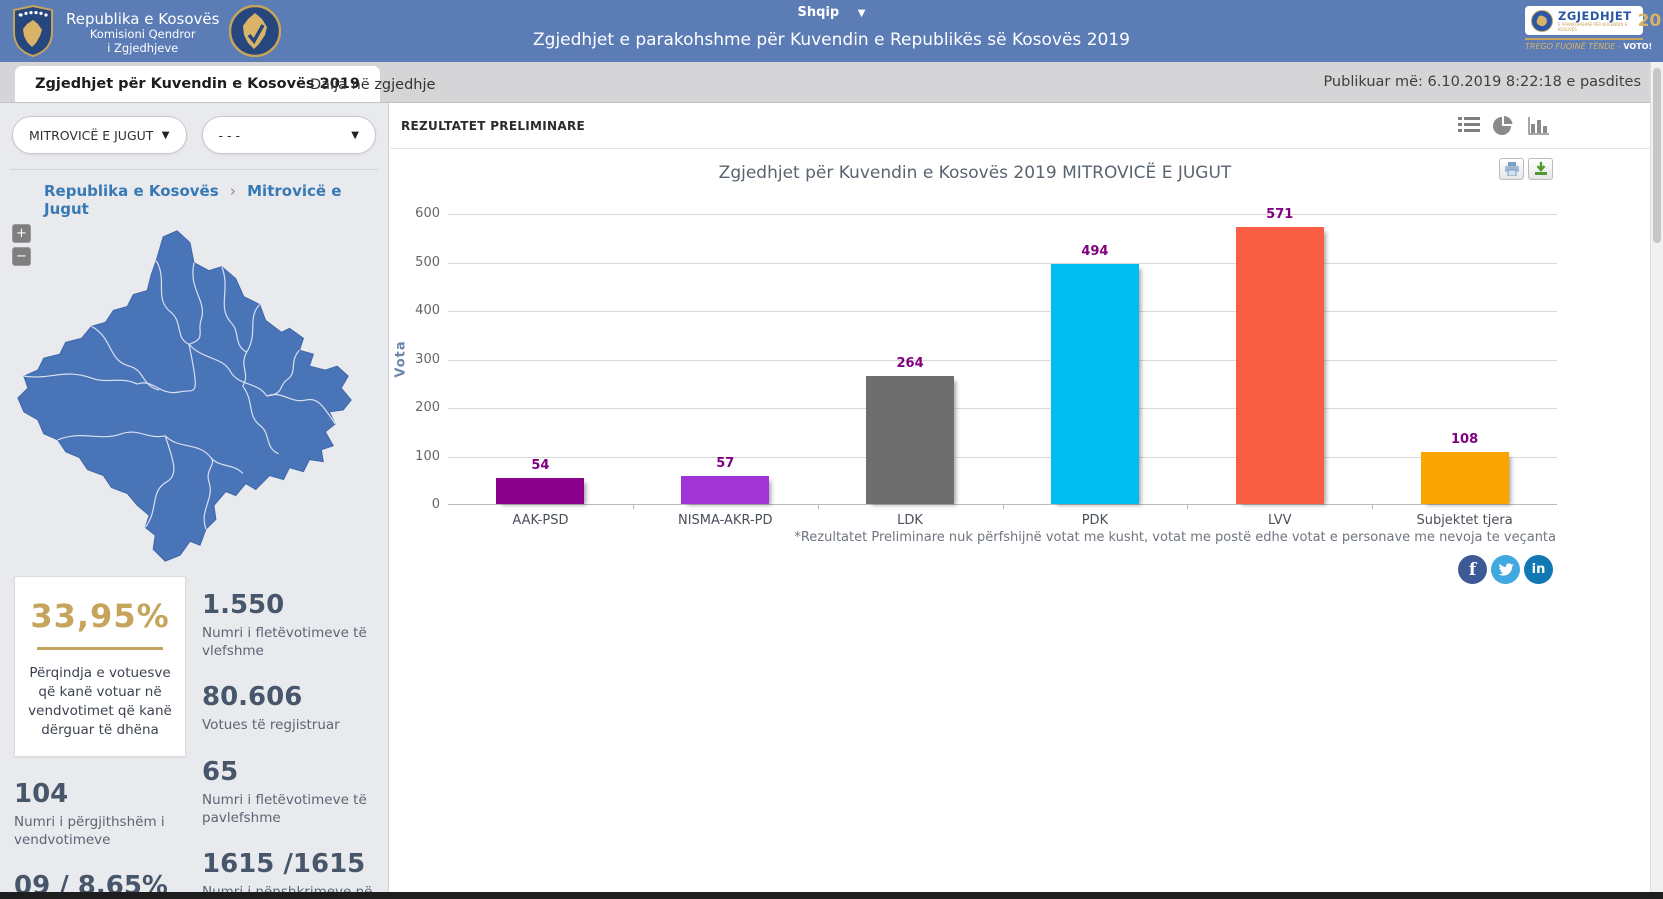  I want to click on breadcrumb: Republika e Kosovës › Mitrovicë e Jugut, so click(194, 194).